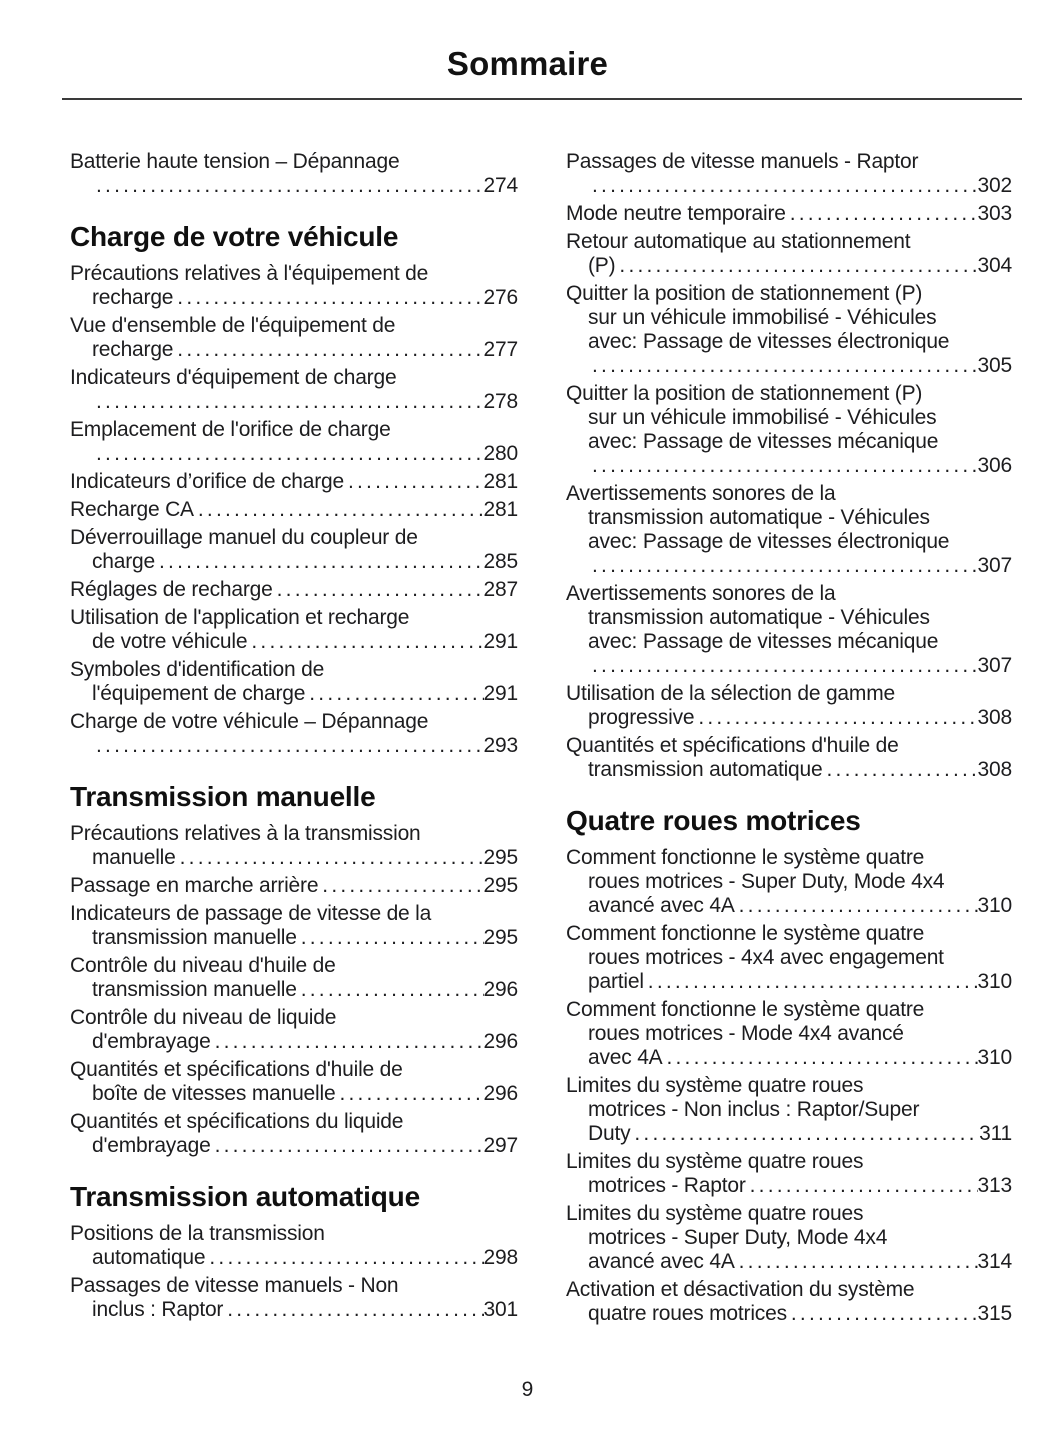 The image size is (1055, 1448). Describe the element at coordinates (501, 349) in the screenshot. I see `toc-page-number: 277` at that location.